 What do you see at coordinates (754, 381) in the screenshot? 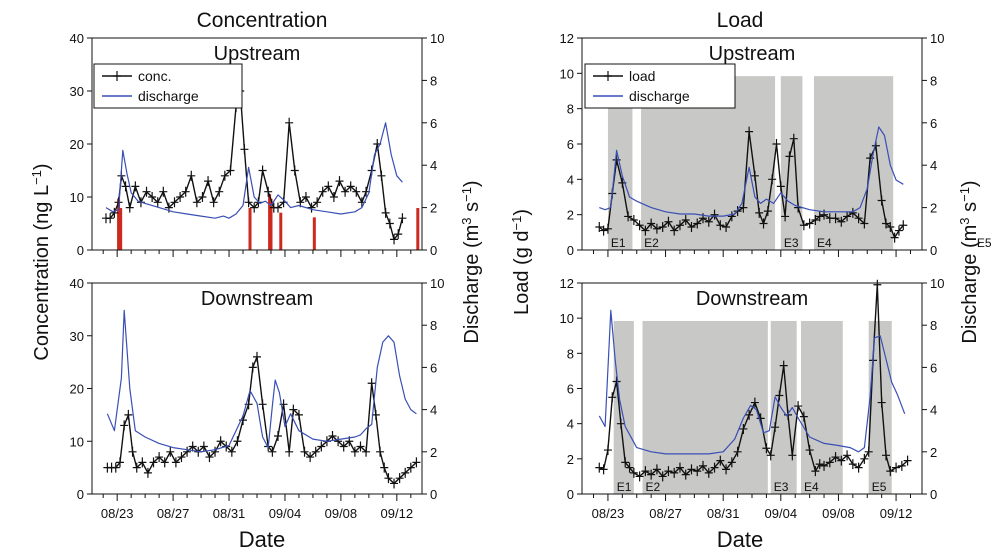
I see `load-line` at bounding box center [754, 381].